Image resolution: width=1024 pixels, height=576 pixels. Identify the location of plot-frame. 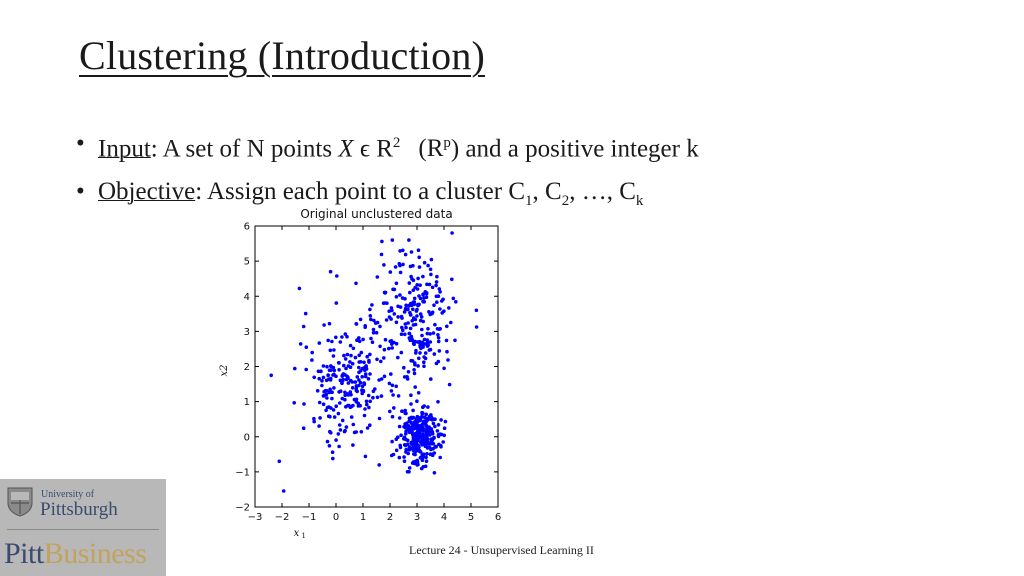
(376, 366).